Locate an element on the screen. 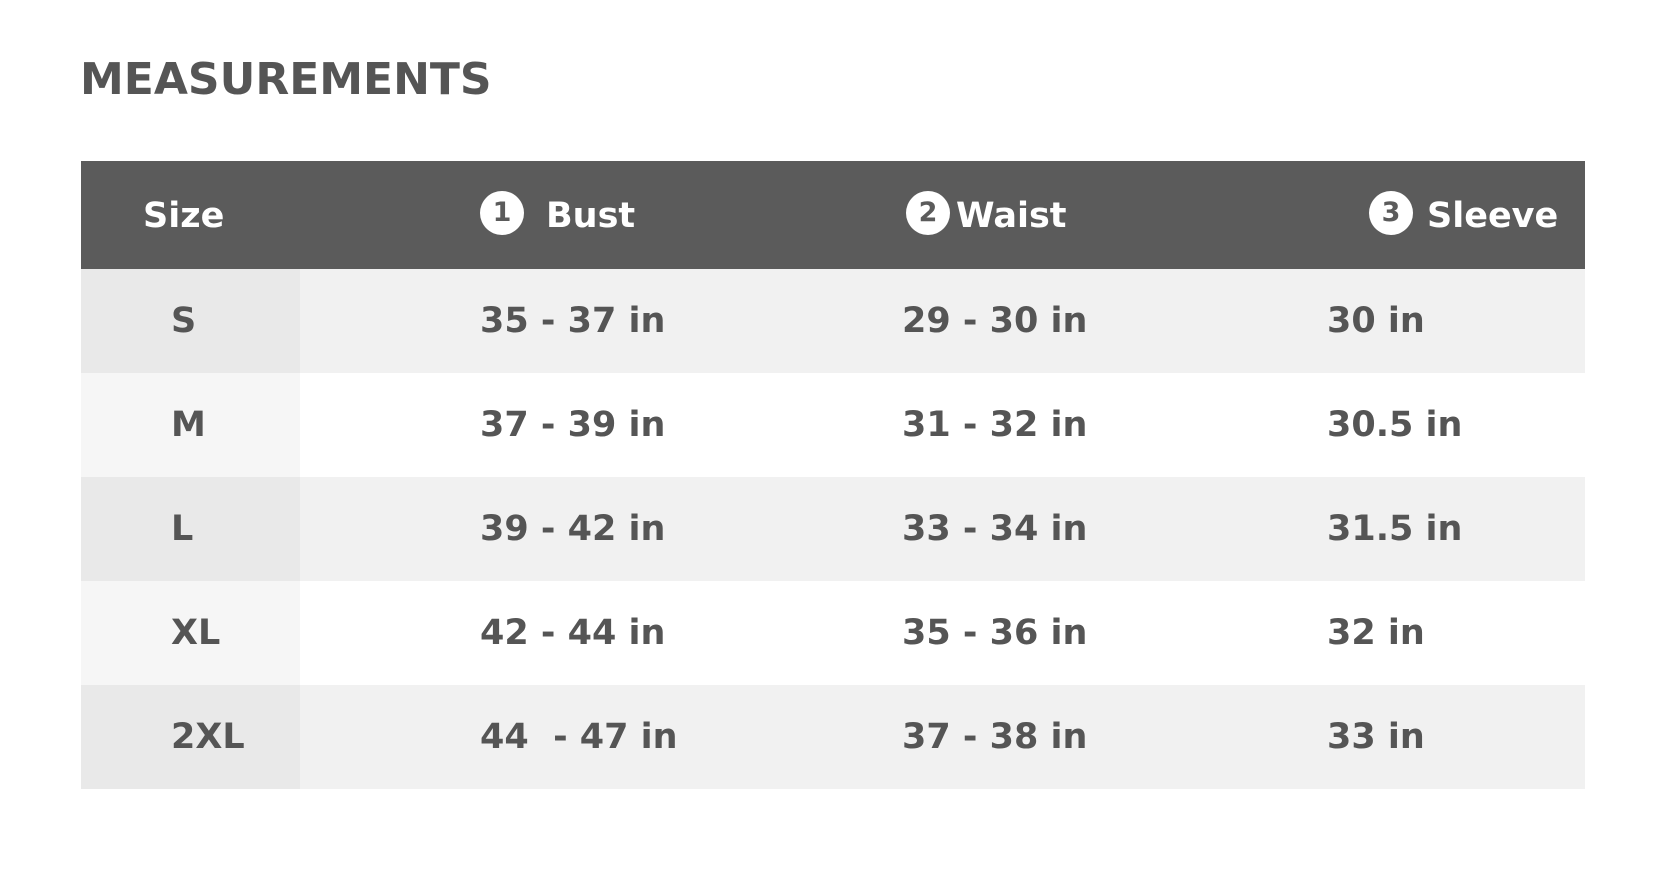  sleeve-cell: 32 in is located at coordinates (1367, 633).